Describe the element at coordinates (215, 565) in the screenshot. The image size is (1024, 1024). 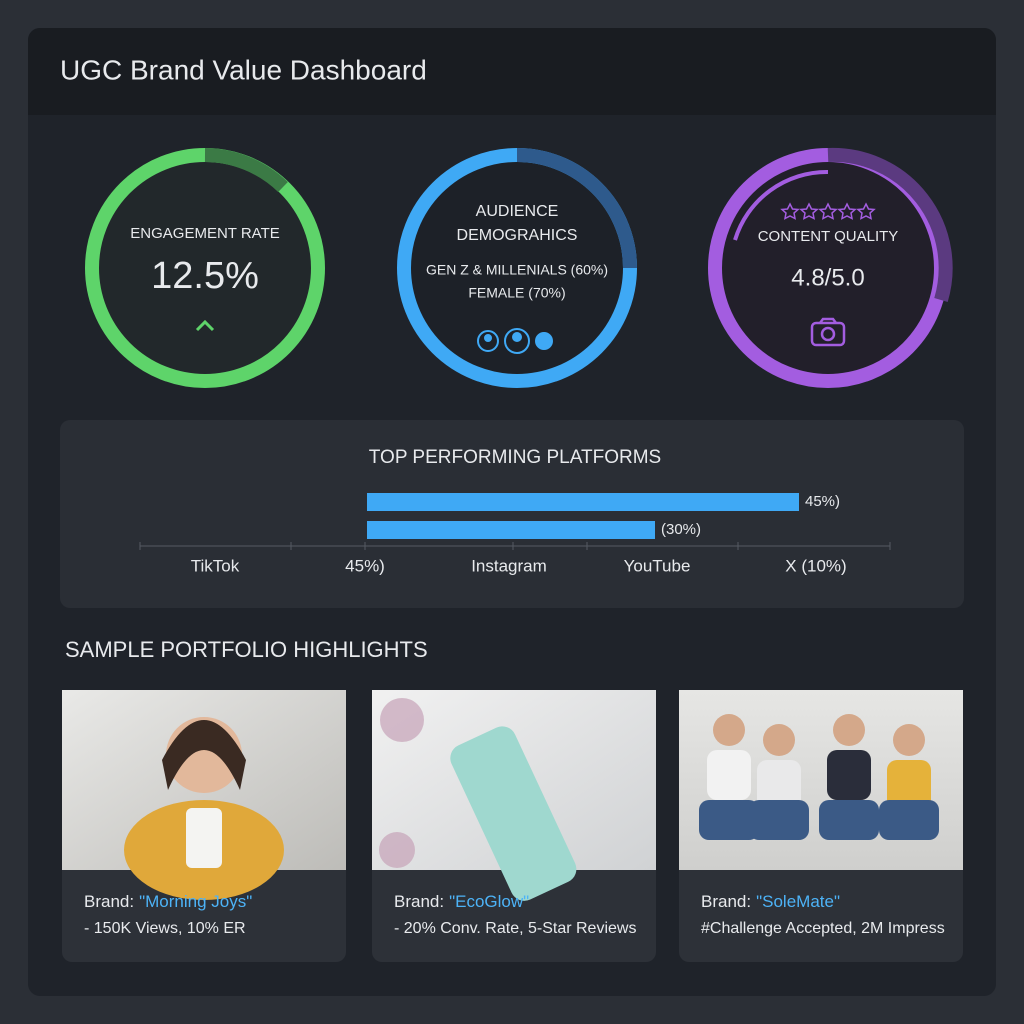
I see `axis-label: TikTok` at that location.